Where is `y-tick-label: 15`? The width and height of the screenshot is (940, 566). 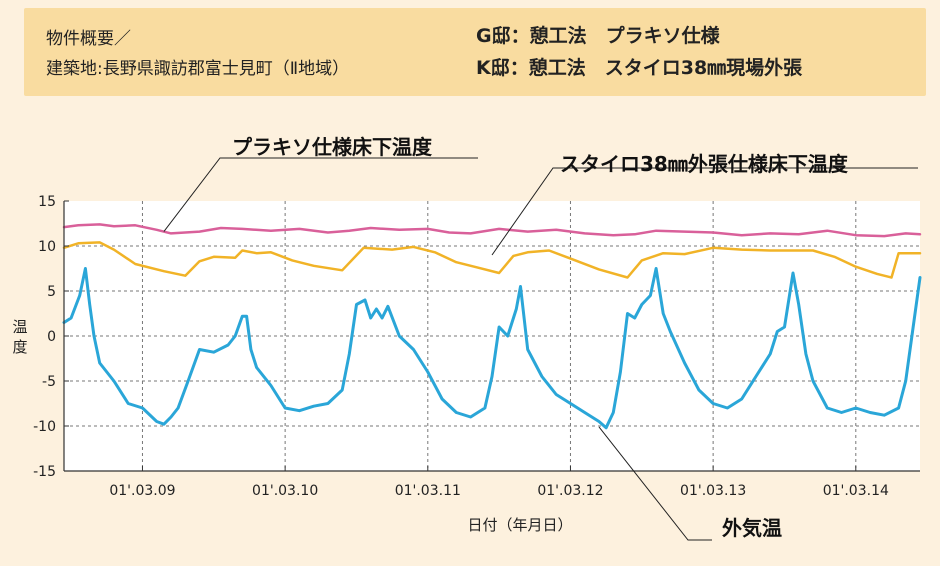 y-tick-label: 15 is located at coordinates (47, 202).